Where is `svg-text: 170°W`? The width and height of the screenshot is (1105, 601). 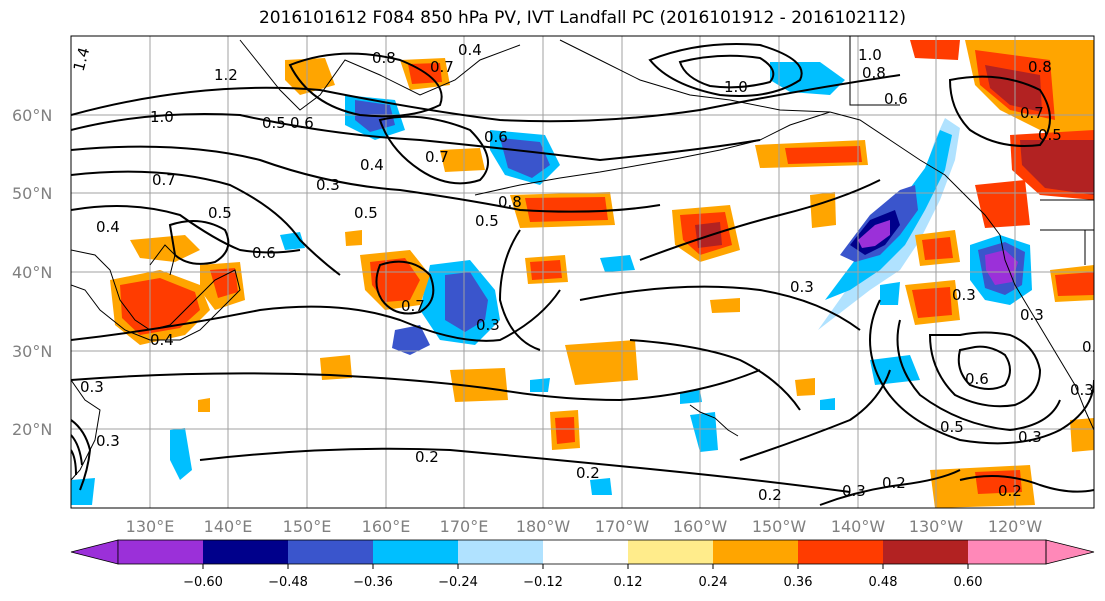
svg-text: 170°W is located at coordinates (622, 526).